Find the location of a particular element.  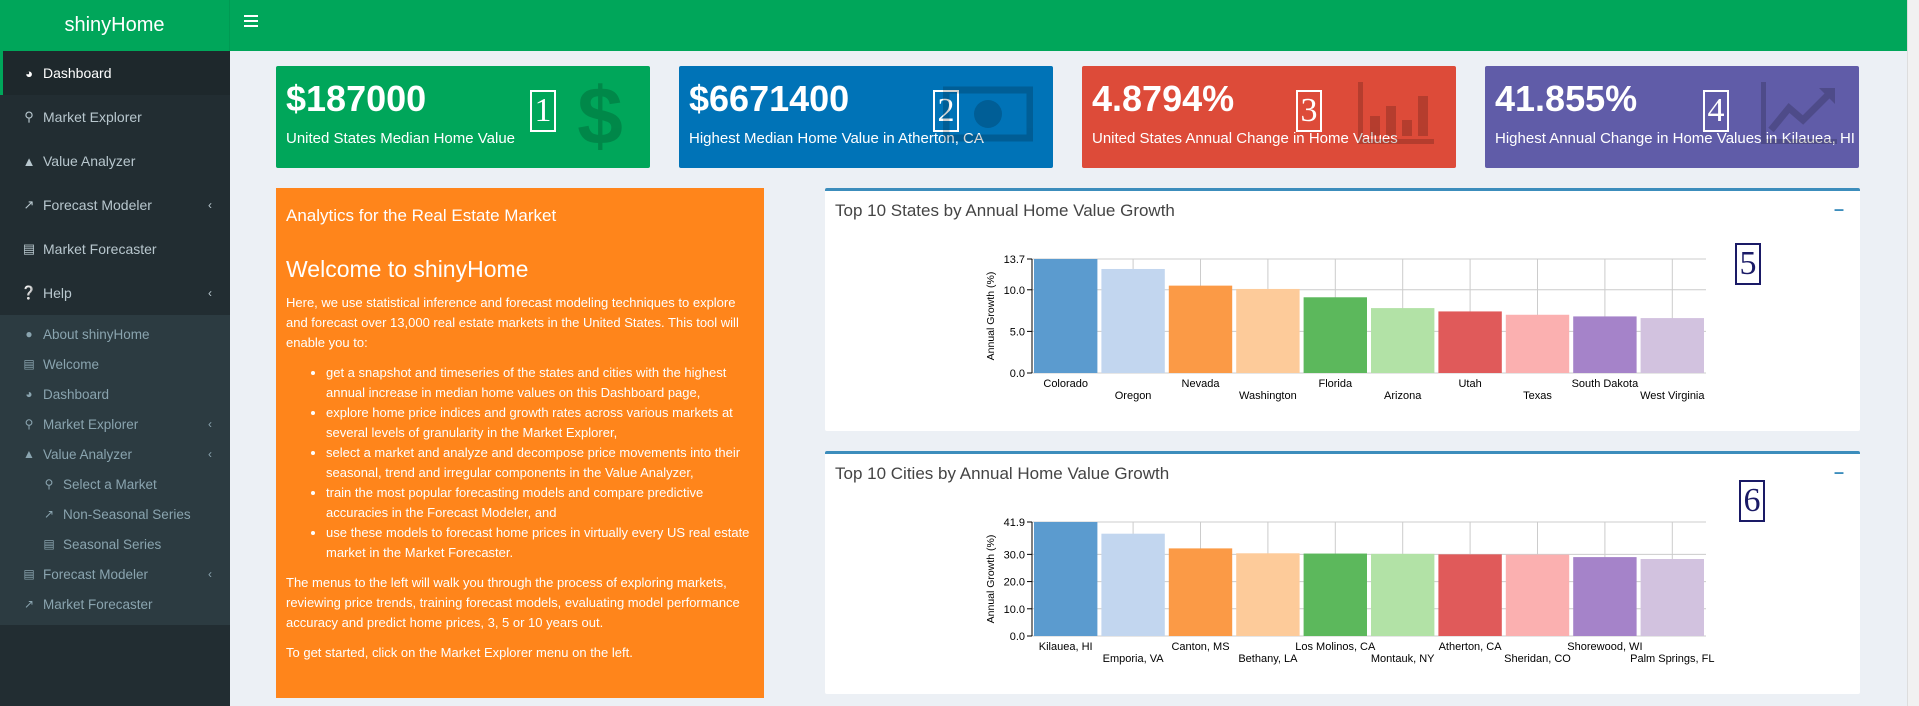

sidebar-item-market-forecaster: ▤ Market Forecaster is located at coordinates (115, 249).